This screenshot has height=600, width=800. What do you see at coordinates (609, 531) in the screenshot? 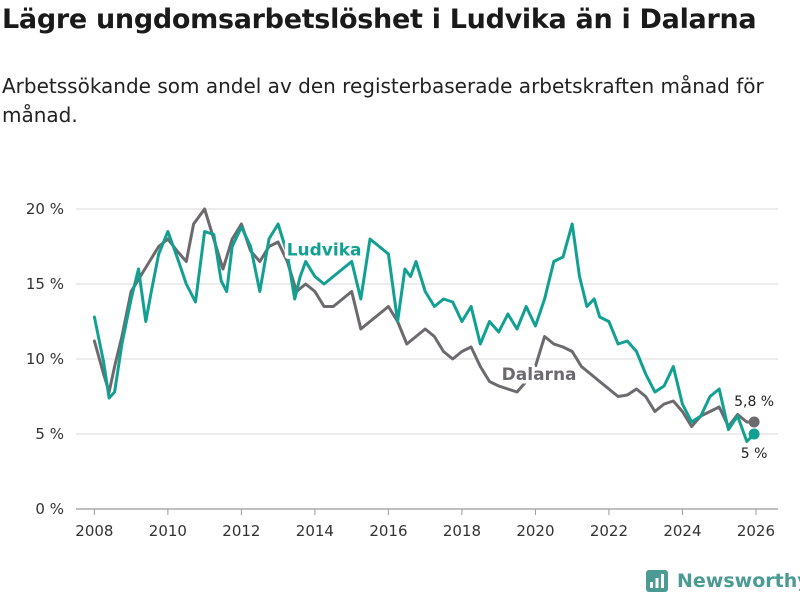
I see `x-tick-label: 2022` at bounding box center [609, 531].